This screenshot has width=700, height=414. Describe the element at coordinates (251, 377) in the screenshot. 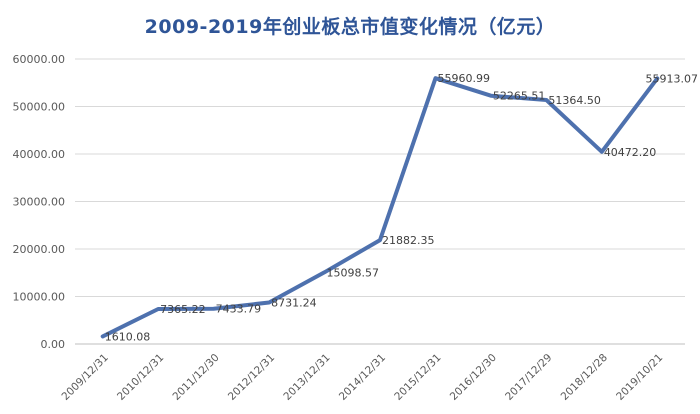

I see `x-tick-label: 2012/12/31` at that location.